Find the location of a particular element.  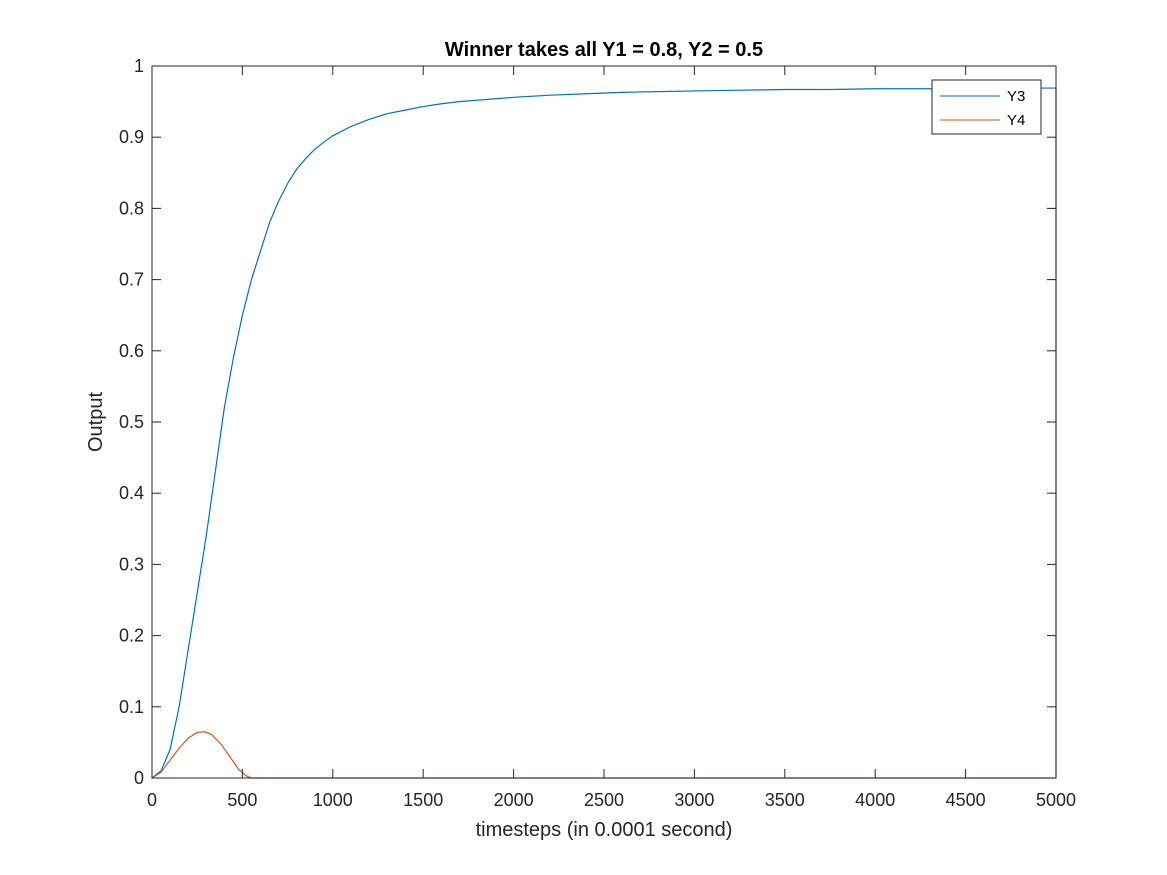

x-tick-label: 2500 is located at coordinates (604, 800).